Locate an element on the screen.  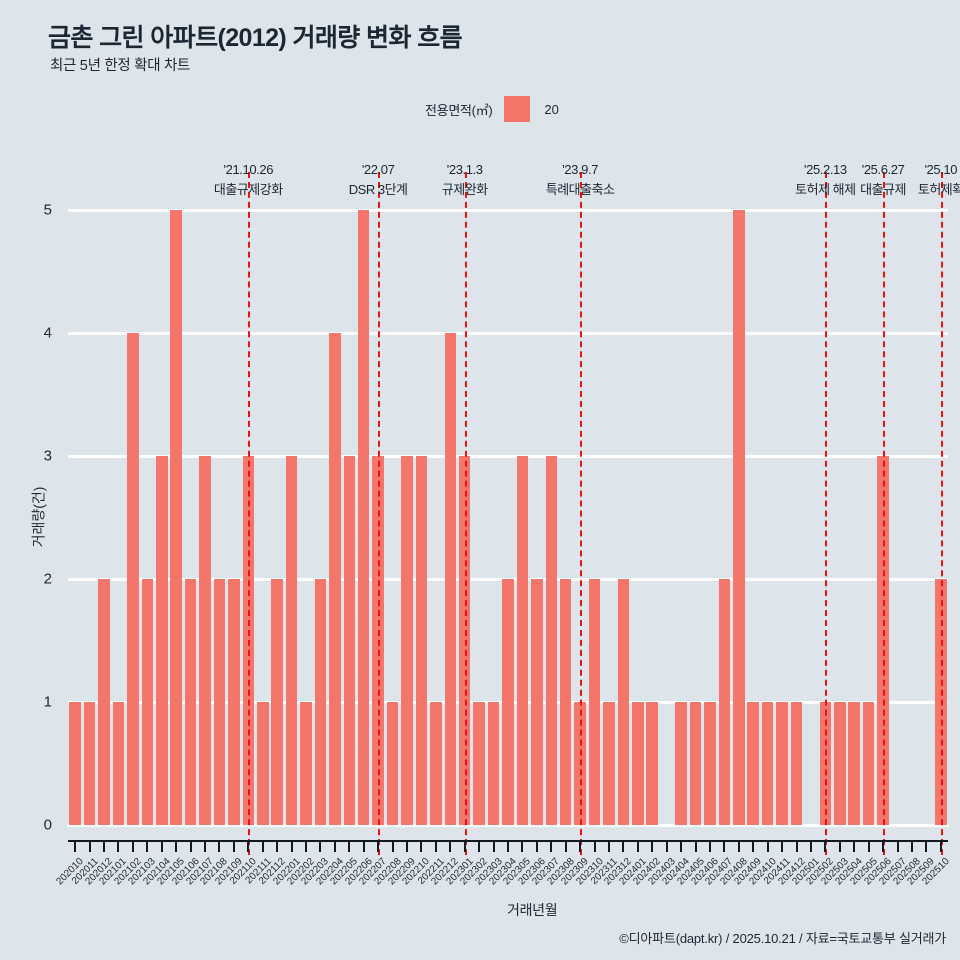
legend-title: 전용면적(㎡) is located at coordinates (459, 110).